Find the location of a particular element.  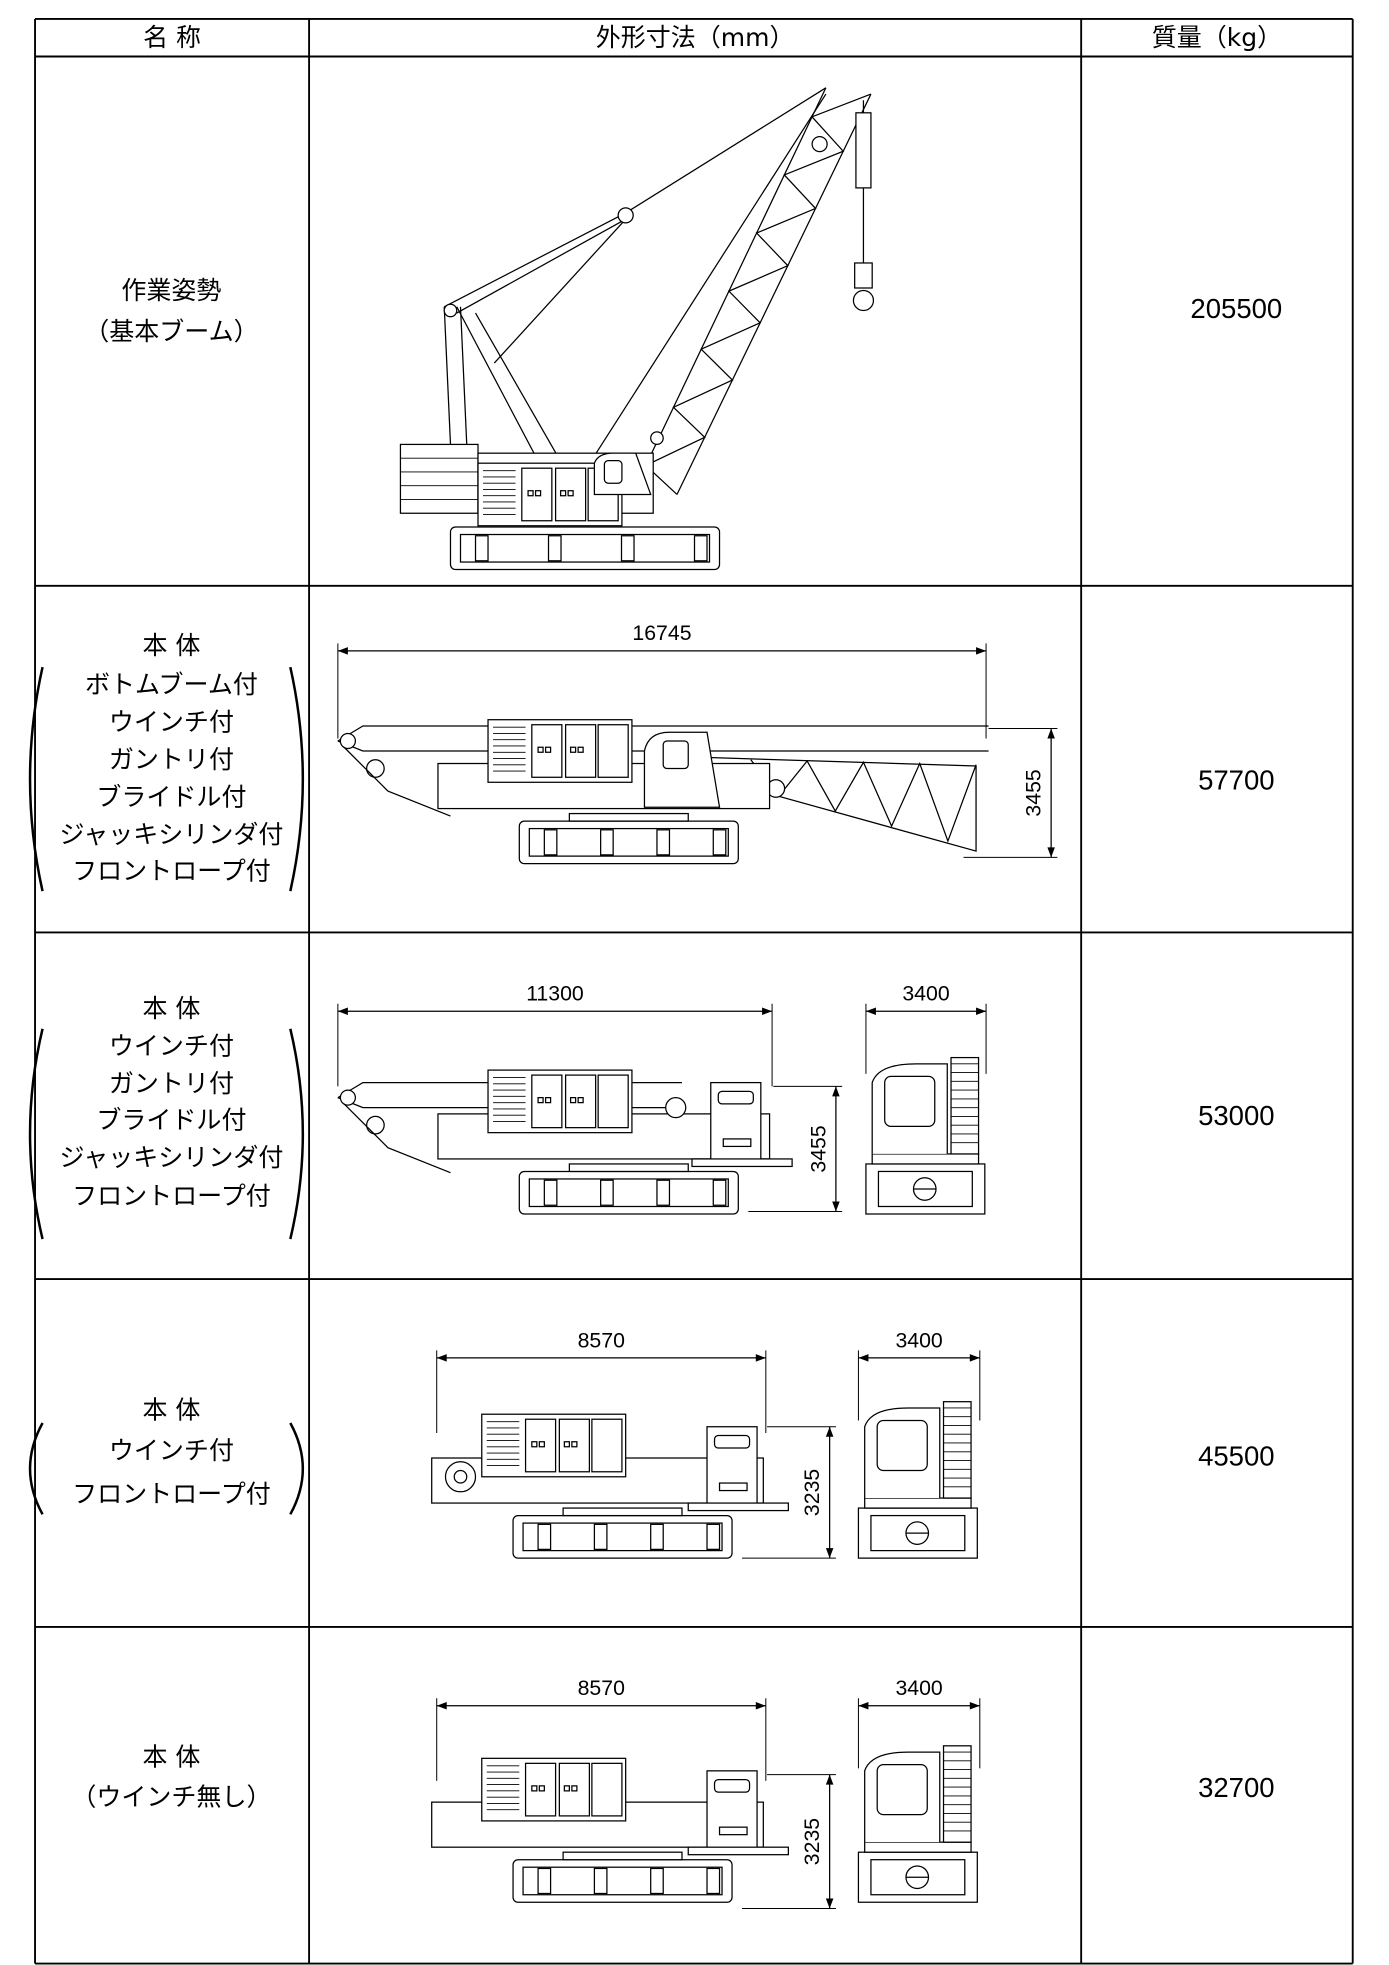

dimension: 8570 is located at coordinates (601, 1728).